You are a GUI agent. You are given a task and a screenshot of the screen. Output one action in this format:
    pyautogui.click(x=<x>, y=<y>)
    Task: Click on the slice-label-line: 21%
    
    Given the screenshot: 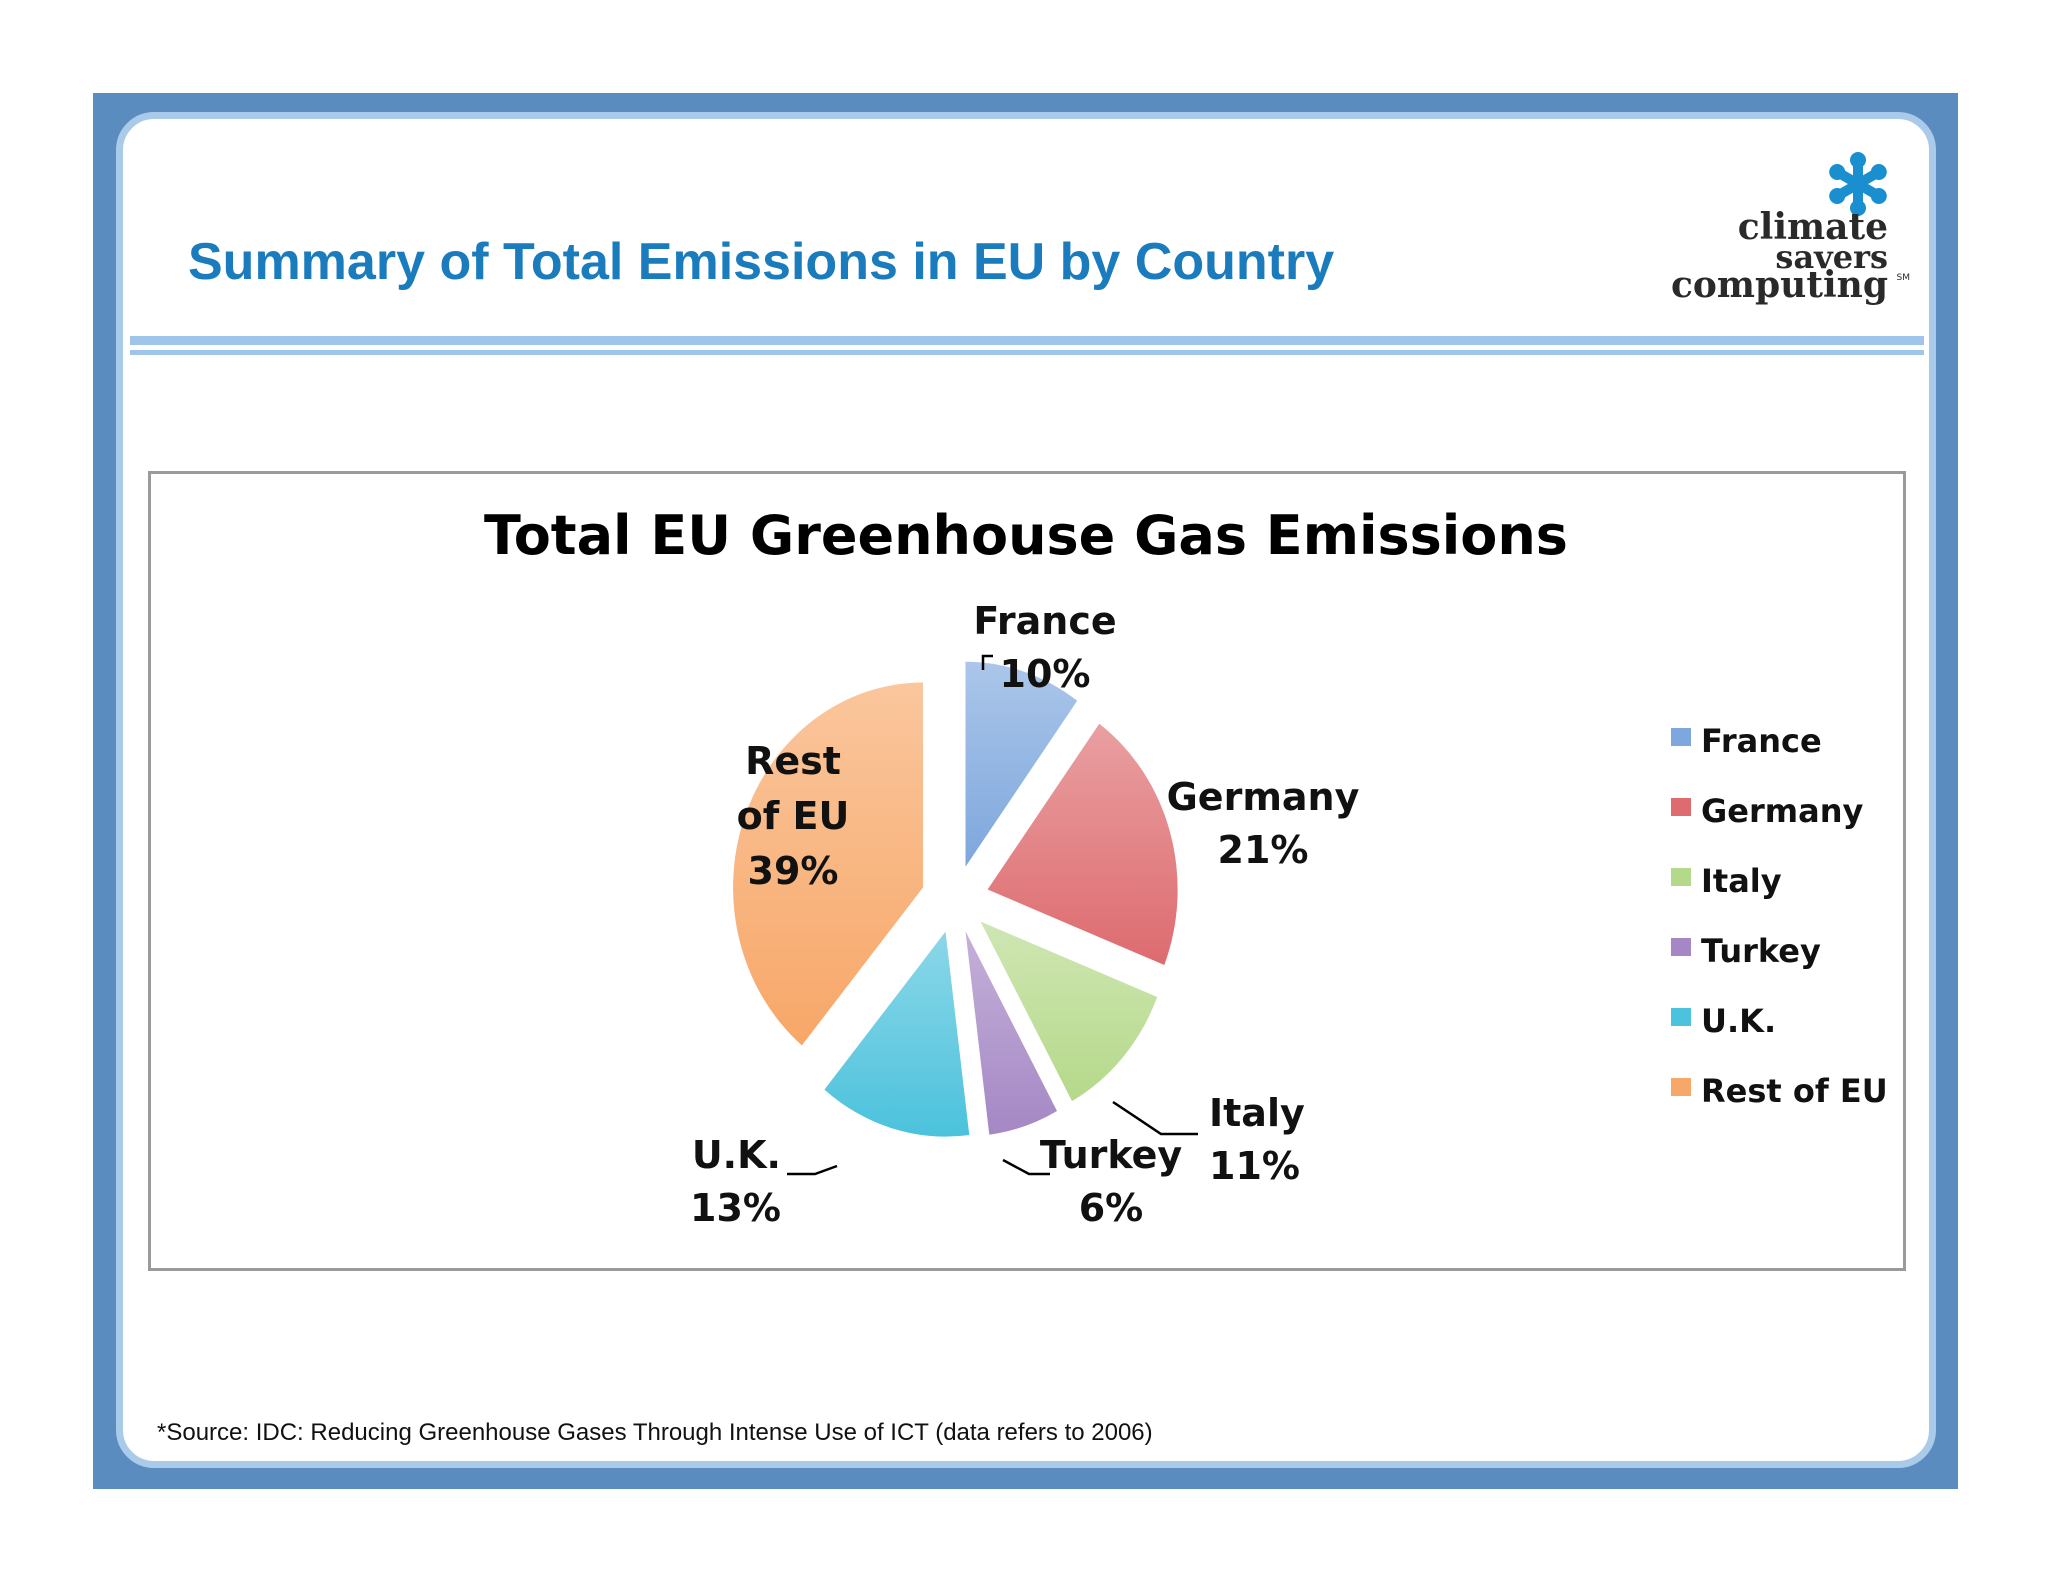 What is the action you would take?
    pyautogui.click(x=1263, y=850)
    